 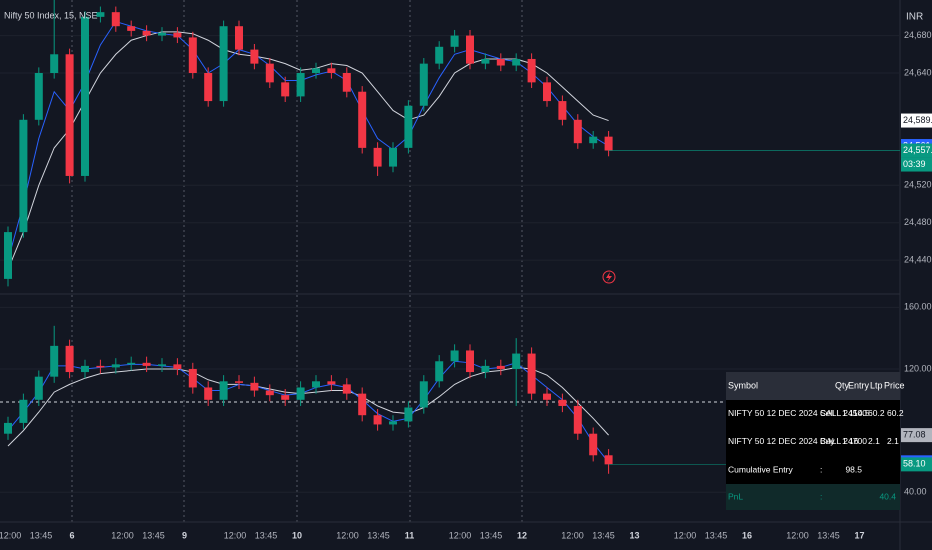 I want to click on y-tick-label: 40.00, so click(x=915, y=492).